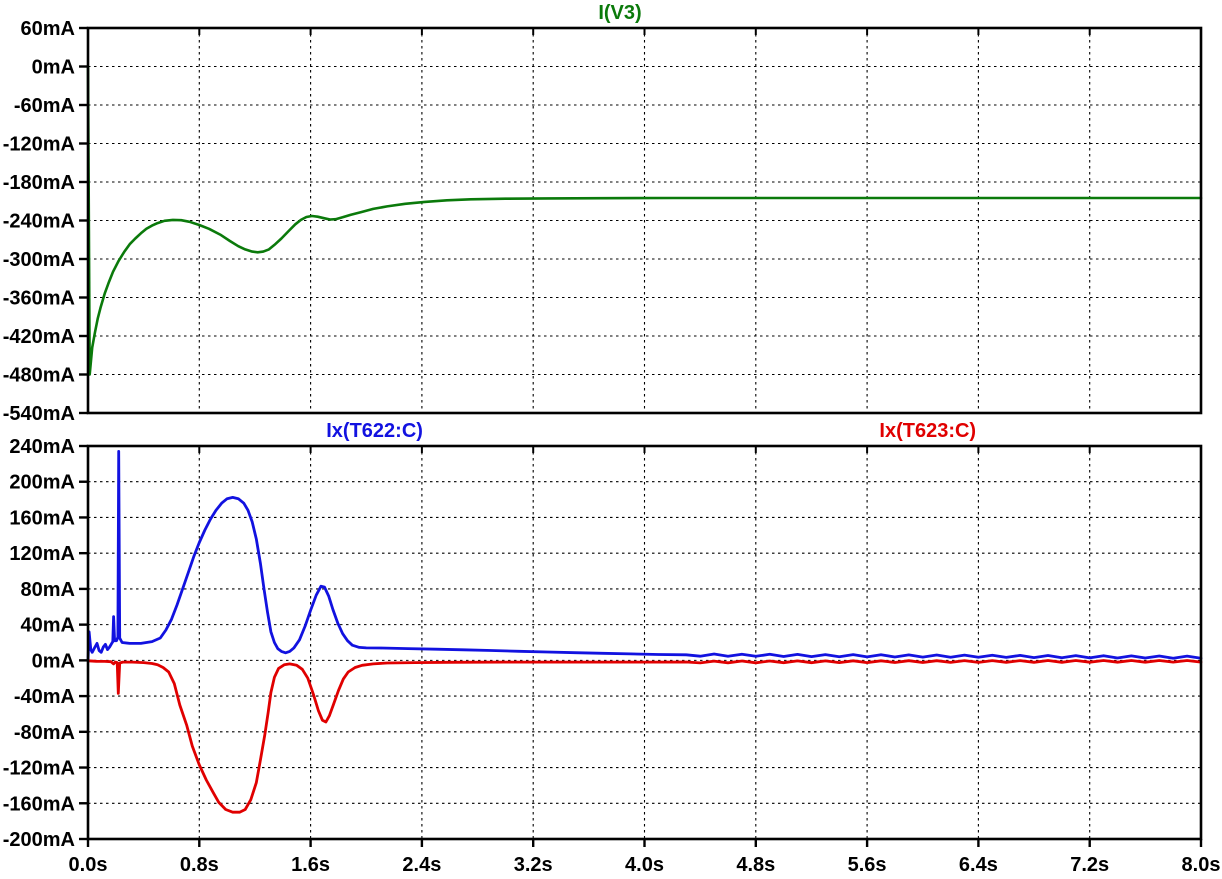 The image size is (1222, 879). I want to click on y-tick-label: -160mA, so click(39, 804).